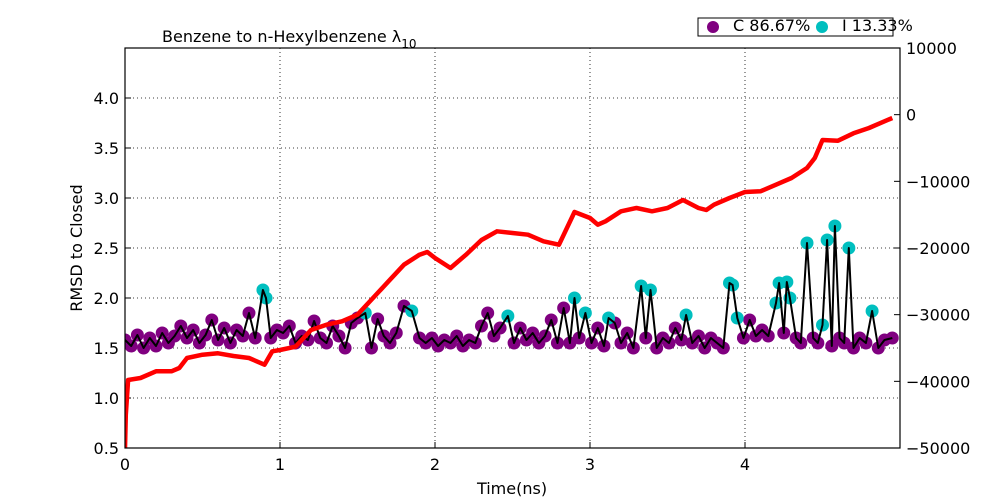  I want to click on legend-label: C 86.67%, so click(771, 25).